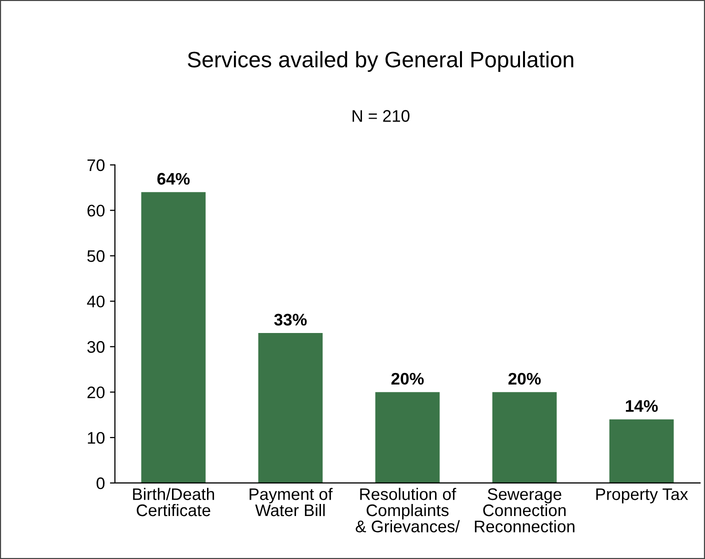  What do you see at coordinates (96, 438) in the screenshot?
I see `y-tick-label: 10` at bounding box center [96, 438].